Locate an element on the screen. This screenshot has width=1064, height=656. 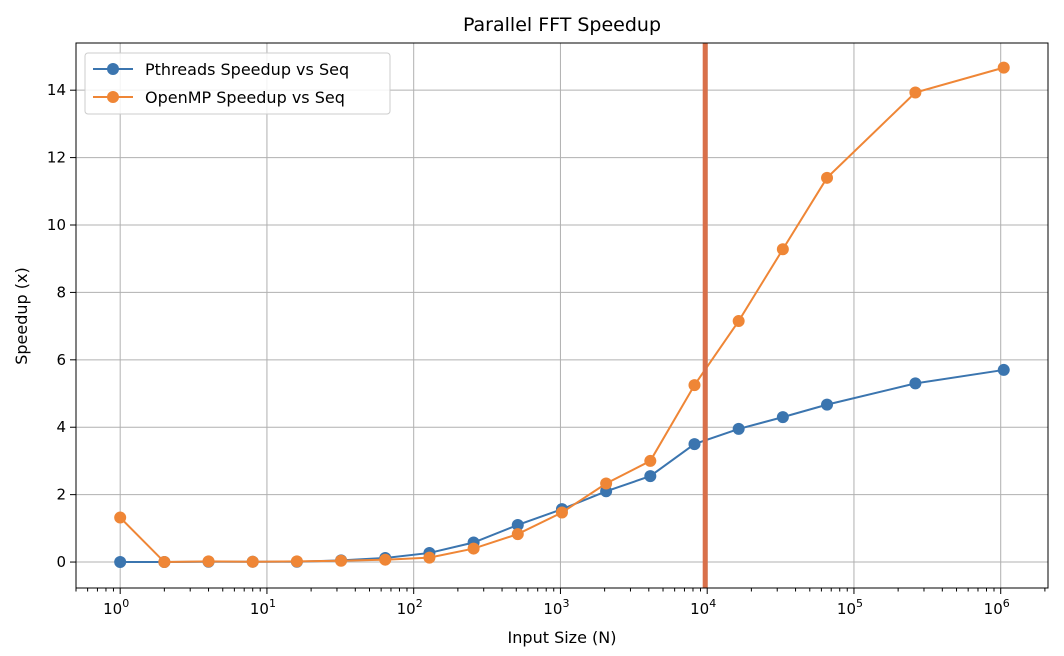
x-tick-label: 10⁴ is located at coordinates (703, 607).